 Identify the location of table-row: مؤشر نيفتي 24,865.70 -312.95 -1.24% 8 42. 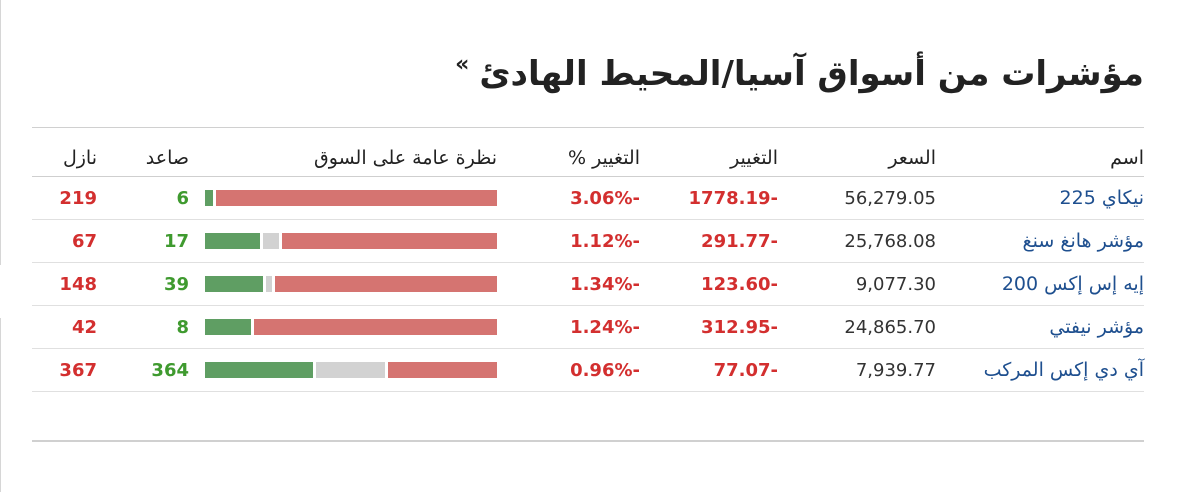
(588, 327).